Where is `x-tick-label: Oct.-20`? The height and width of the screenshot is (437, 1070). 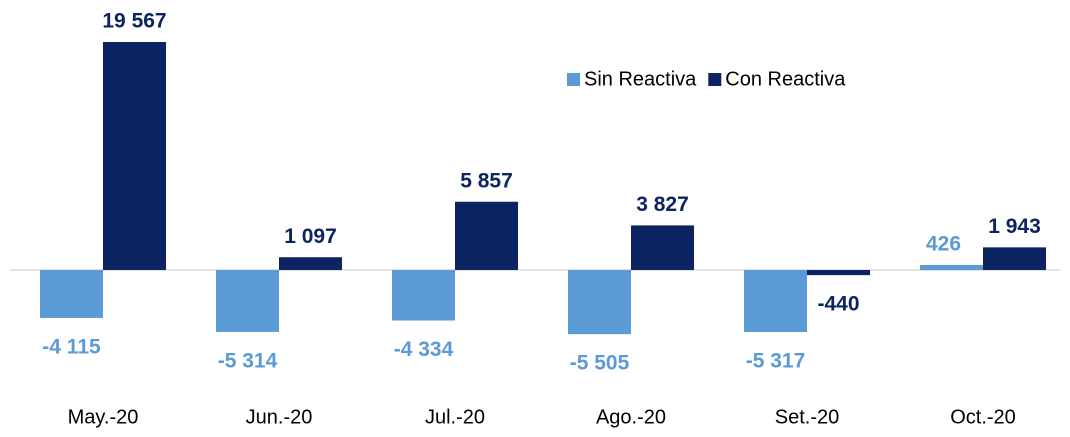
x-tick-label: Oct.-20 is located at coordinates (983, 417).